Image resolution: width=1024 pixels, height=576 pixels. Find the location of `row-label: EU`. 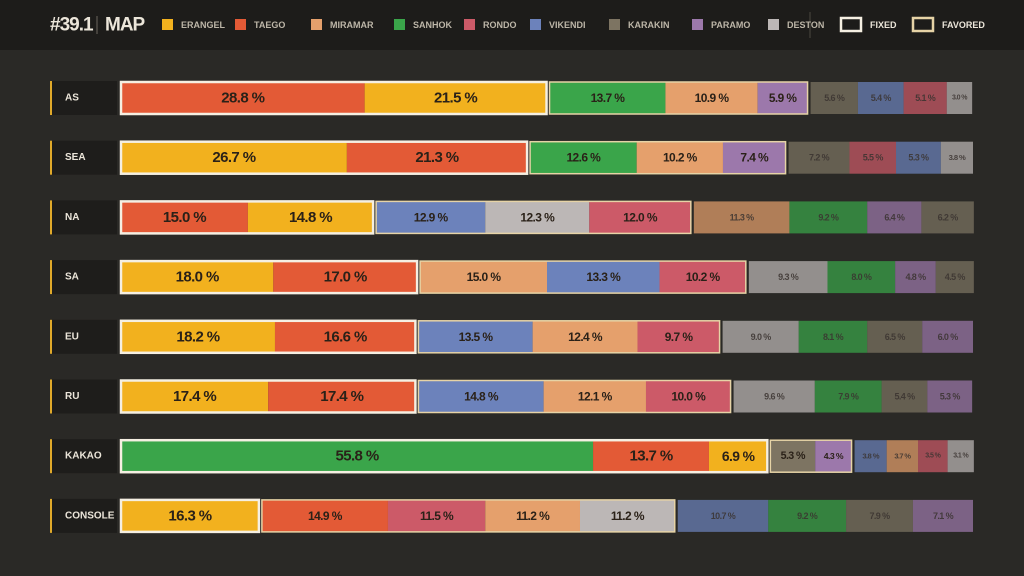

row-label: EU is located at coordinates (72, 336).